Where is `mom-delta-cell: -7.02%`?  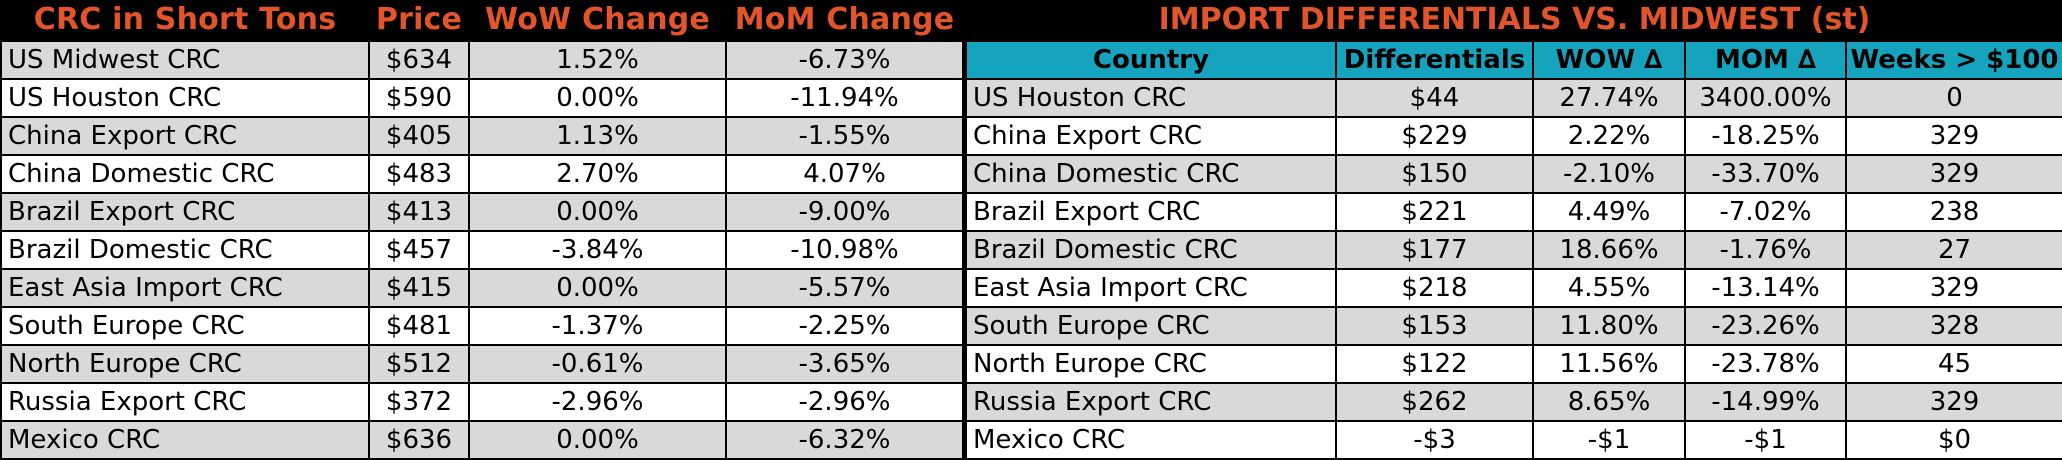 mom-delta-cell: -7.02% is located at coordinates (1765, 212).